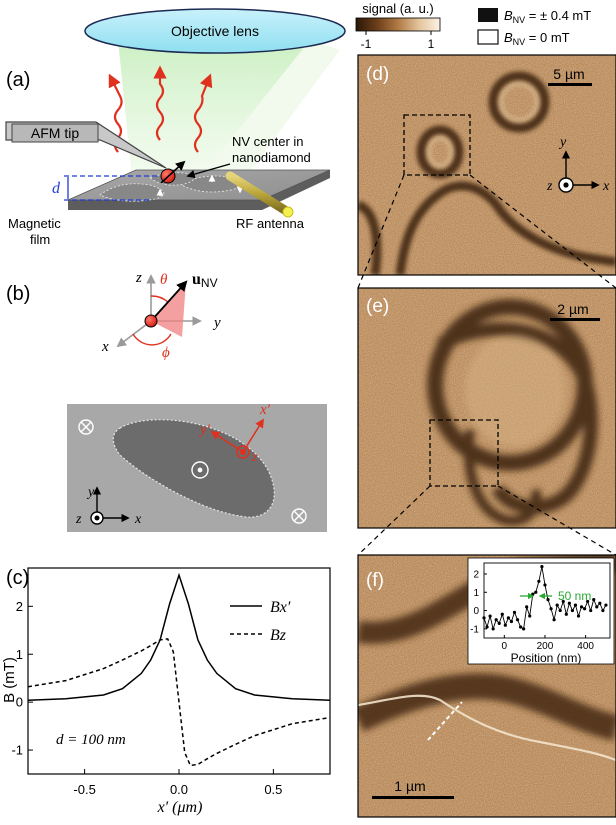 This screenshot has width=616, height=825. What do you see at coordinates (90, 492) in the screenshot?
I see `lab-axis-y-label: y` at bounding box center [90, 492].